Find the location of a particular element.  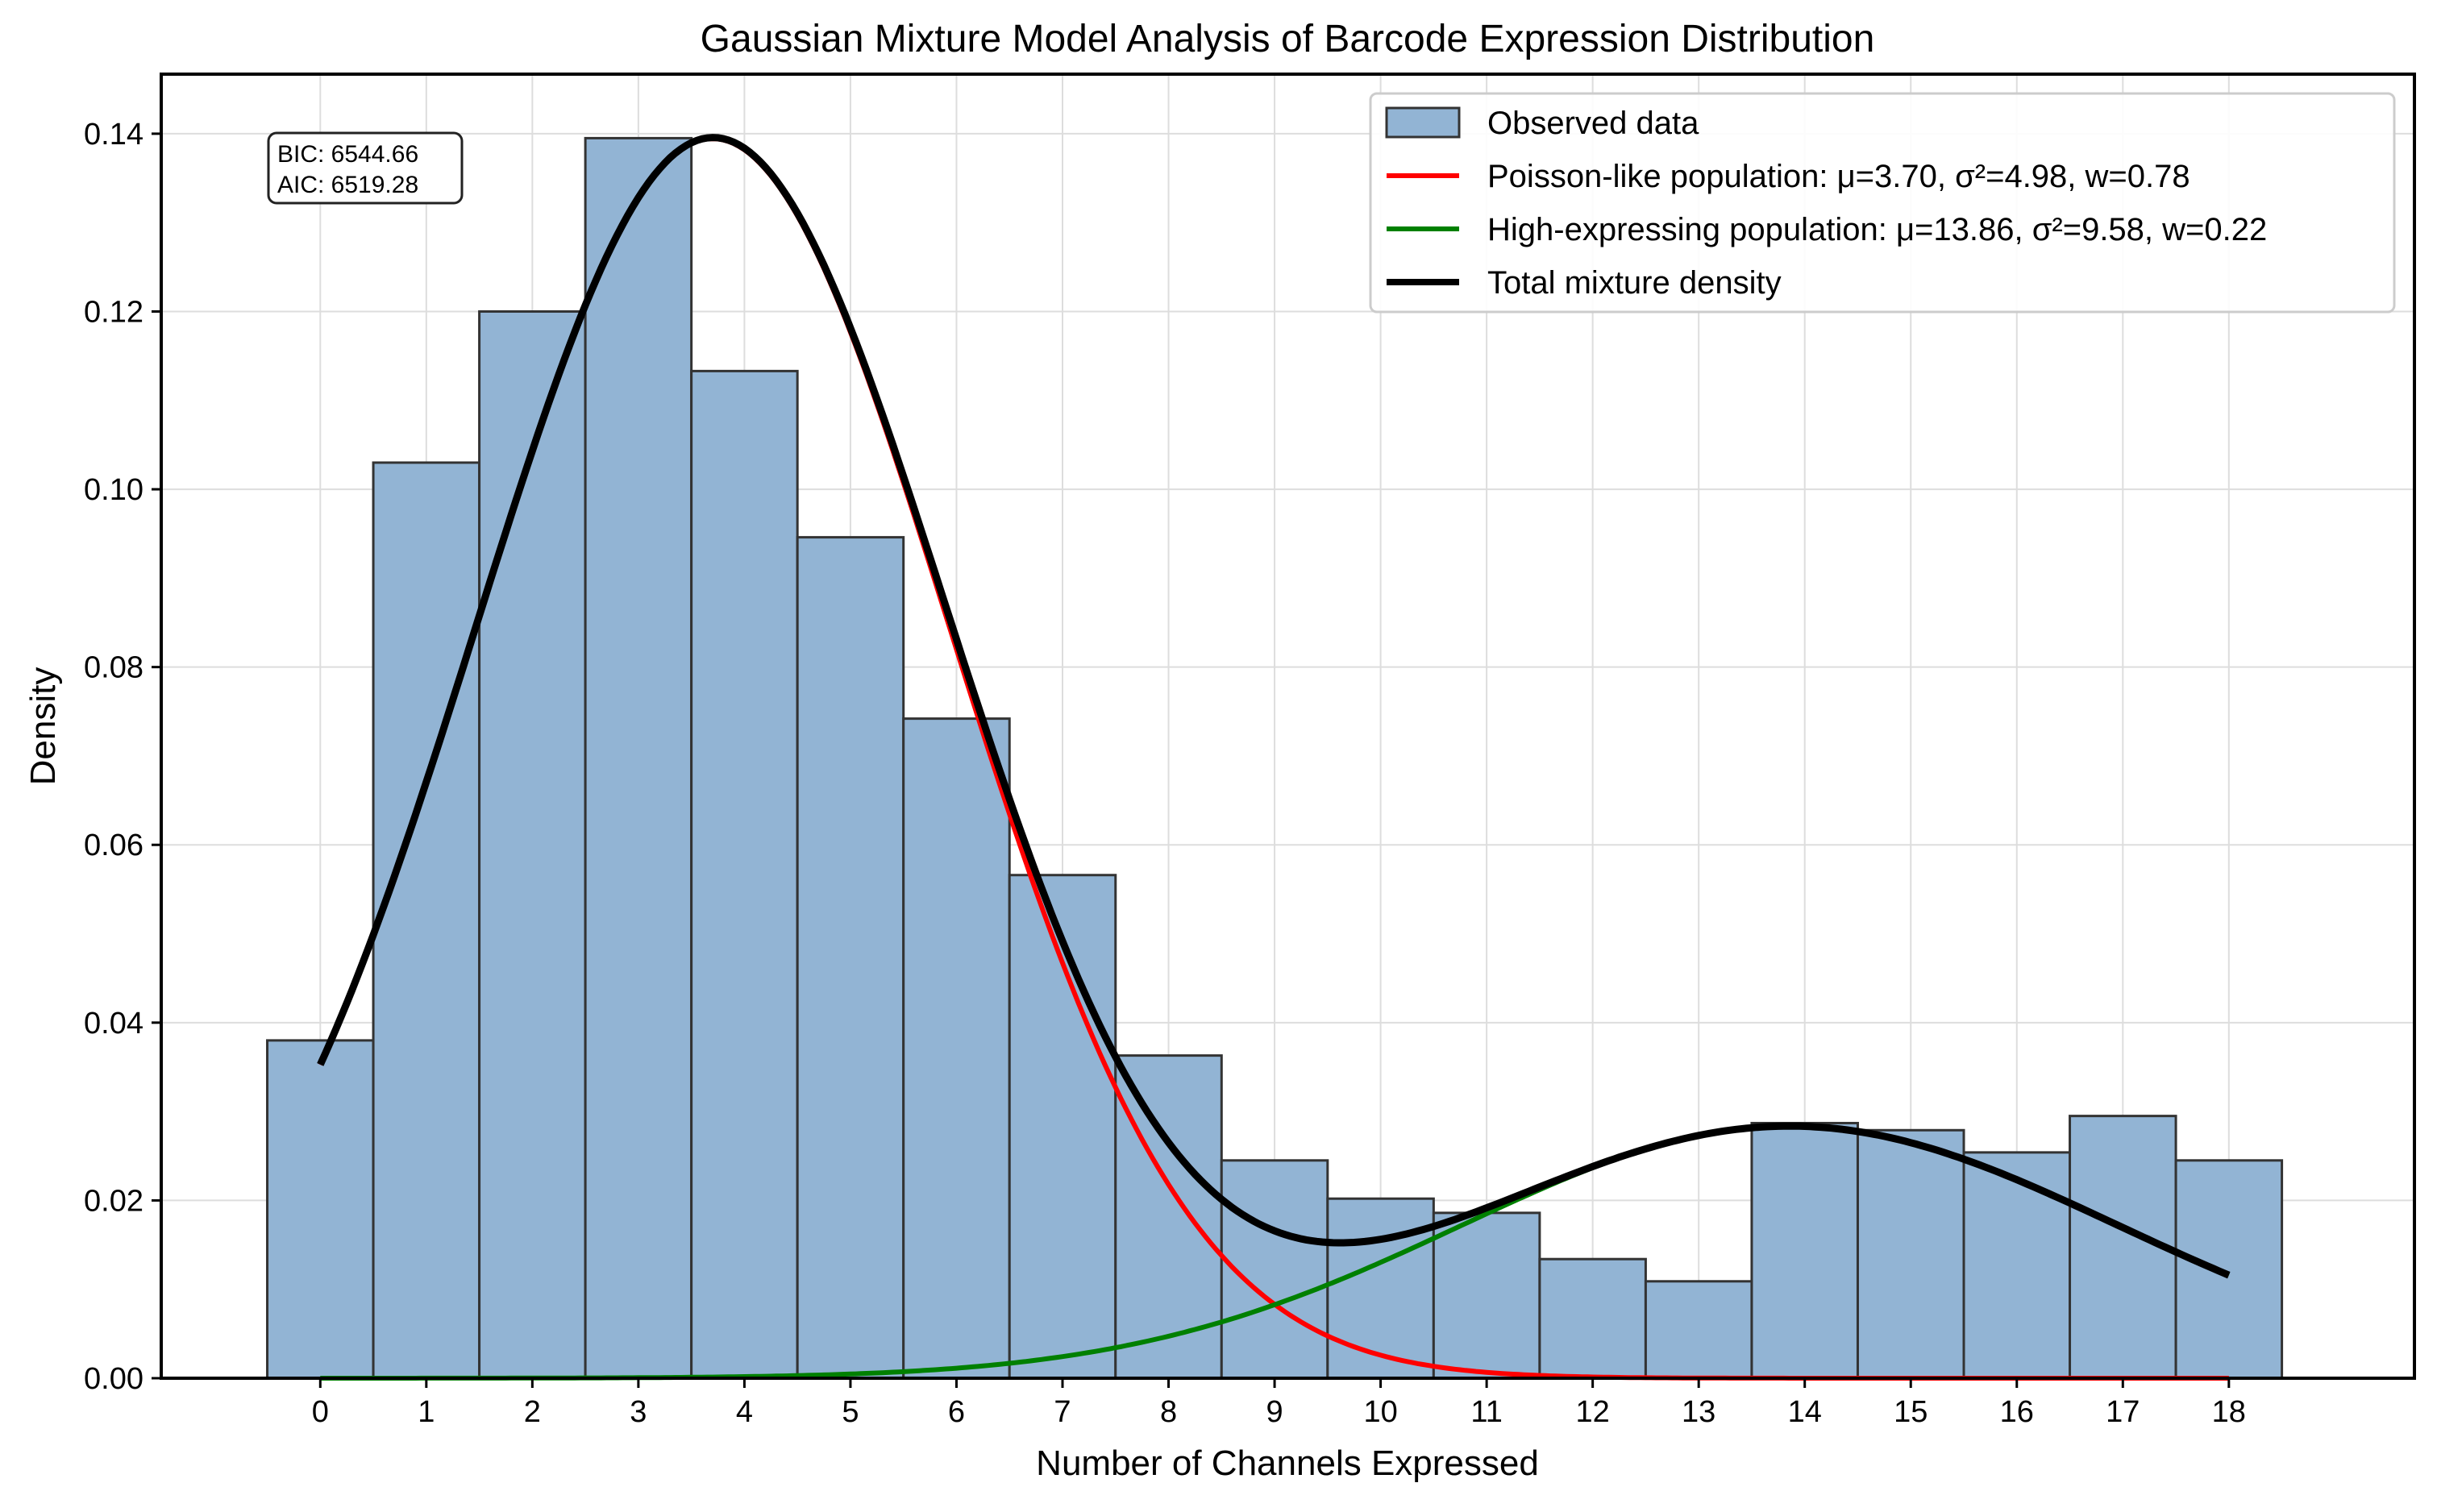

y-tick-label: 0.14 is located at coordinates (113, 135).